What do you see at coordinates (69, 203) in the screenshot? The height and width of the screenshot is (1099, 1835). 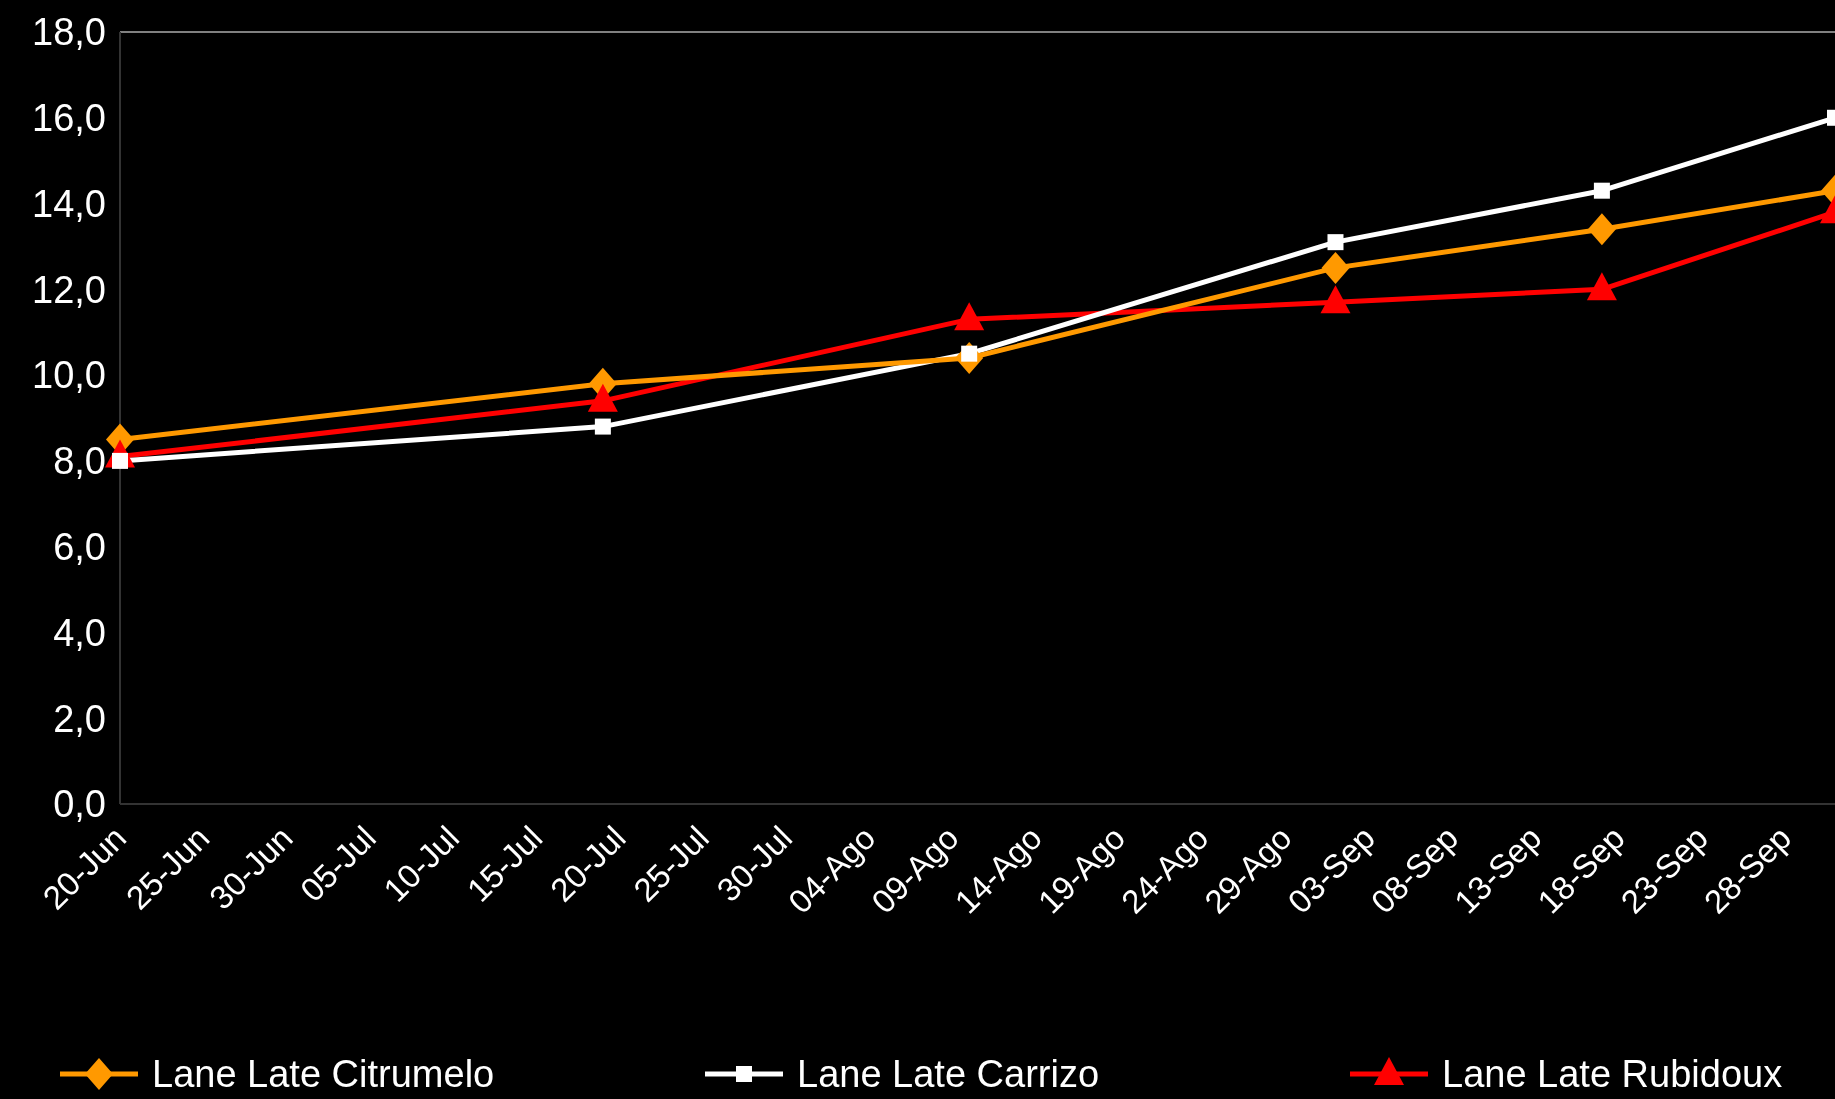 I see `y-tick-label: 14,0` at bounding box center [69, 203].